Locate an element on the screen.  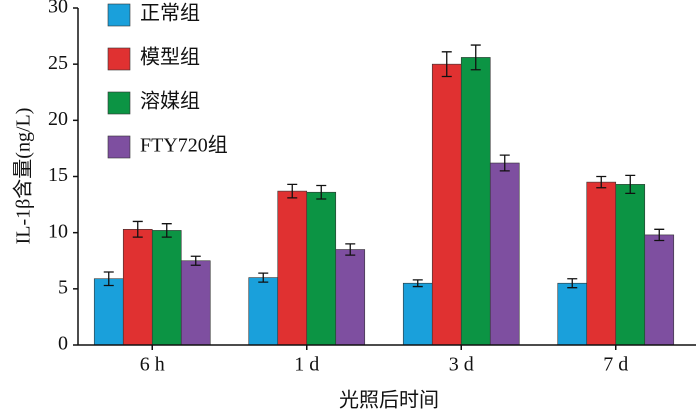
legend-label: 模型组 is located at coordinates (170, 57).